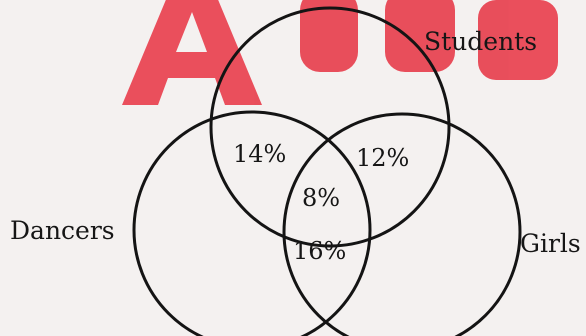 This screenshot has height=336, width=586. I want to click on girls-label: Girls, so click(550, 243).